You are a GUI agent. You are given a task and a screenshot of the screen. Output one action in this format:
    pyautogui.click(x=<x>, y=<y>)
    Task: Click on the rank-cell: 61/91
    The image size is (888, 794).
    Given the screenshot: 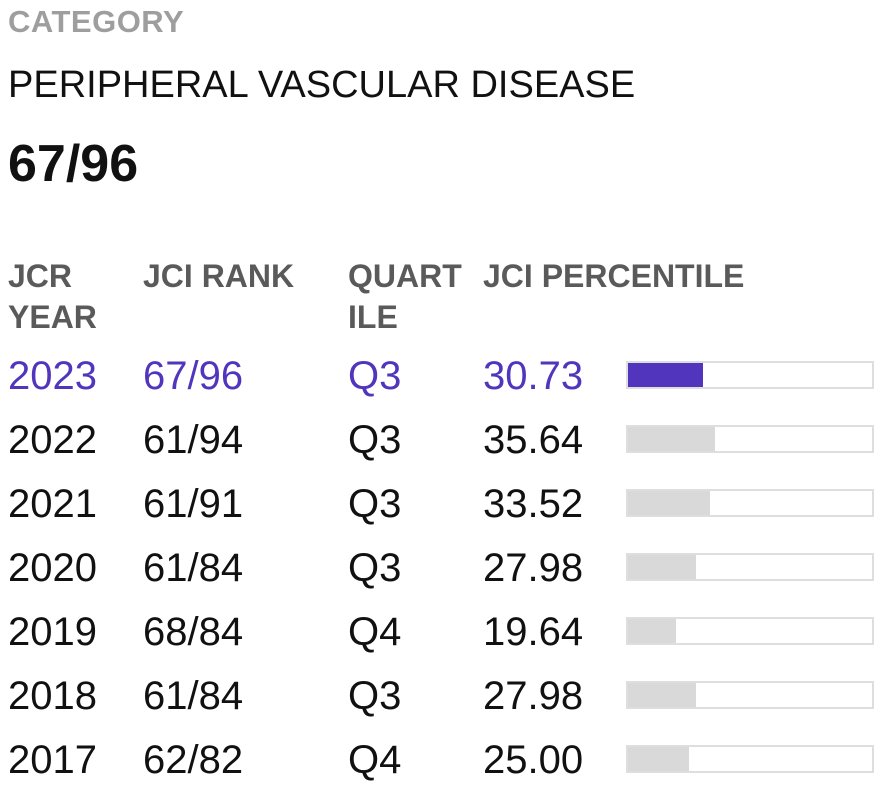 What is the action you would take?
    pyautogui.click(x=193, y=504)
    